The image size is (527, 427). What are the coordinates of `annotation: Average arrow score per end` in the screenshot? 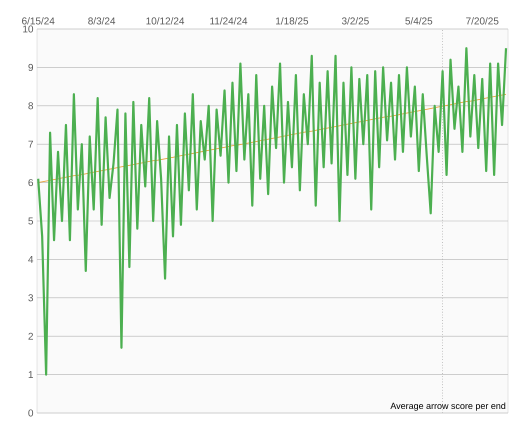 It's located at (448, 406).